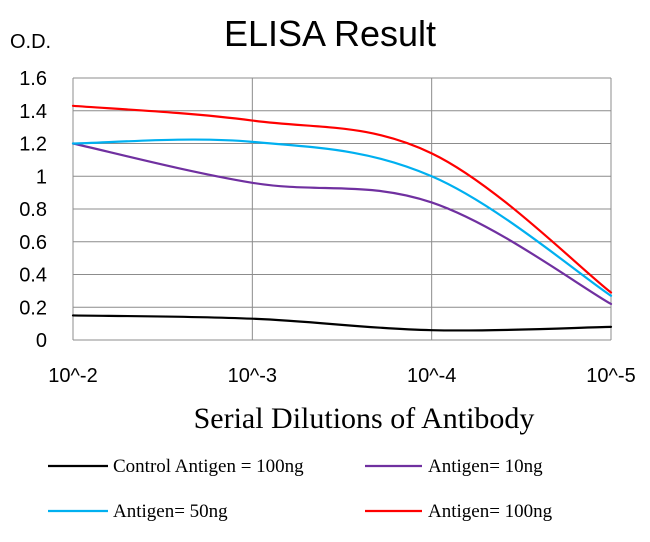 Image resolution: width=650 pixels, height=542 pixels. What do you see at coordinates (33, 308) in the screenshot?
I see `y-tick-label: 0.2` at bounding box center [33, 308].